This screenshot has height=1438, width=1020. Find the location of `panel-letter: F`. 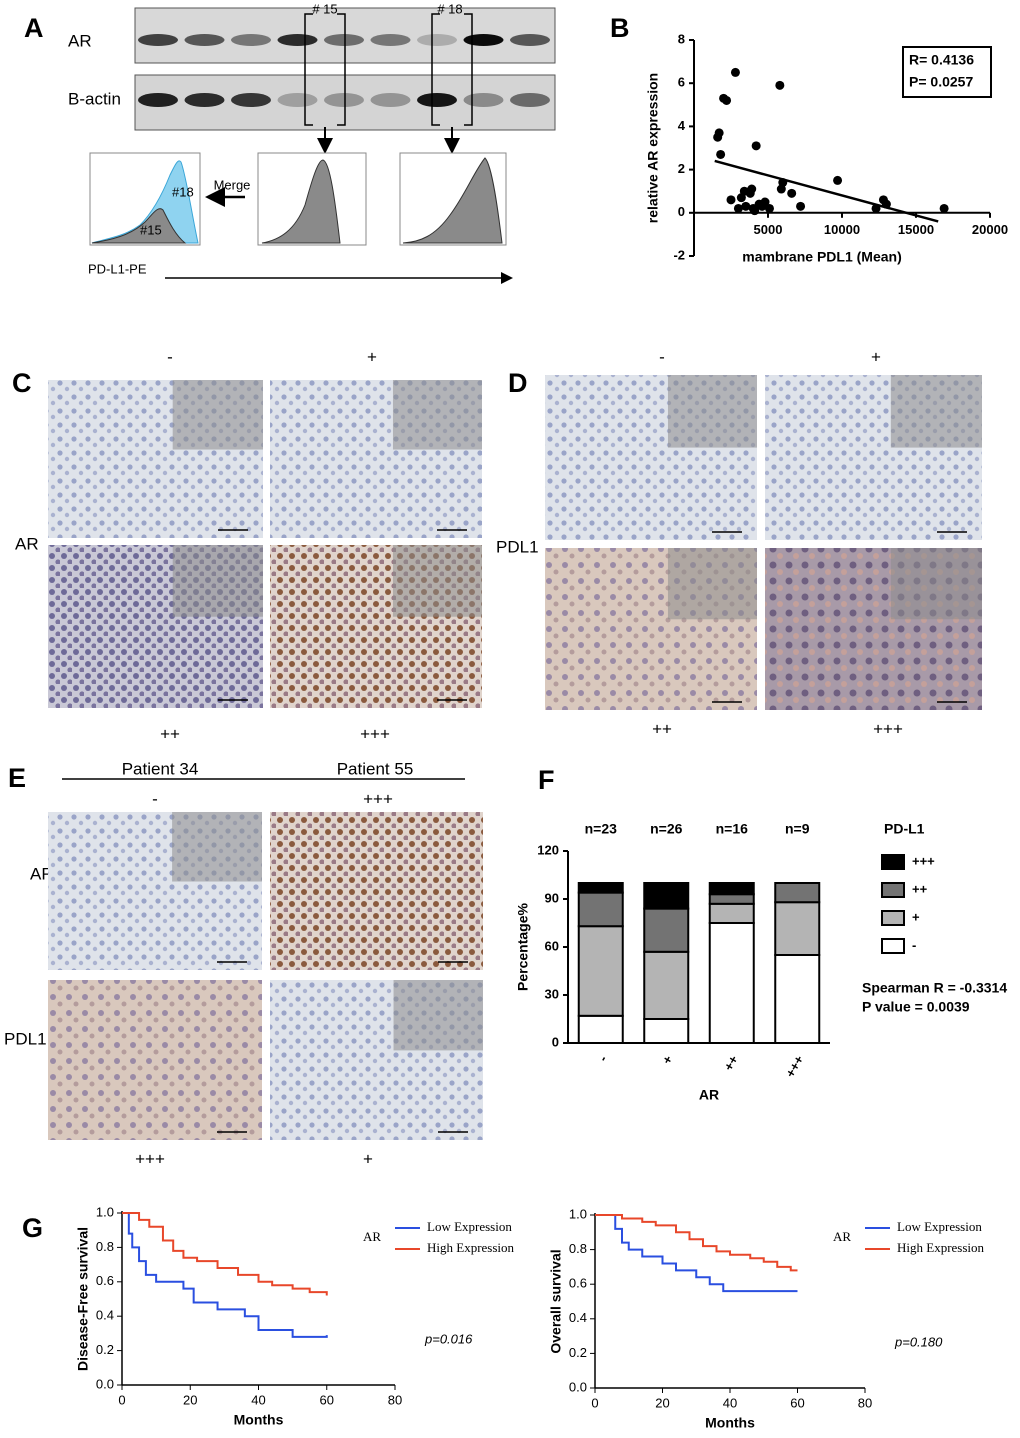

panel-letter: F is located at coordinates (546, 780).